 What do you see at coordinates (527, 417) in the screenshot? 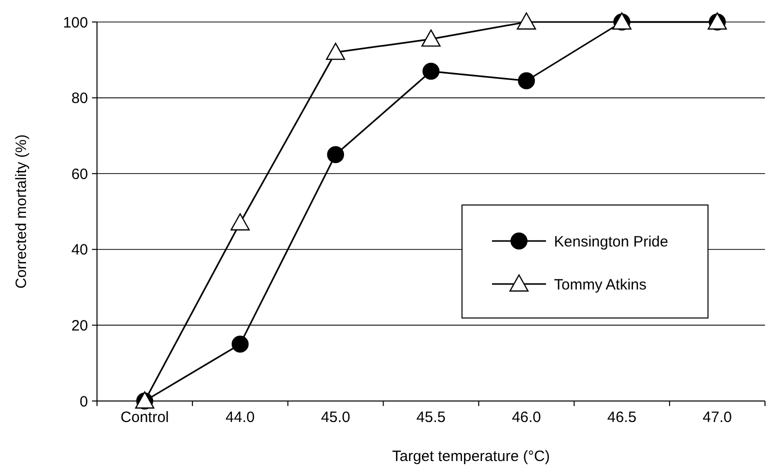
I see `x-tick-label: 46.0` at bounding box center [527, 417].